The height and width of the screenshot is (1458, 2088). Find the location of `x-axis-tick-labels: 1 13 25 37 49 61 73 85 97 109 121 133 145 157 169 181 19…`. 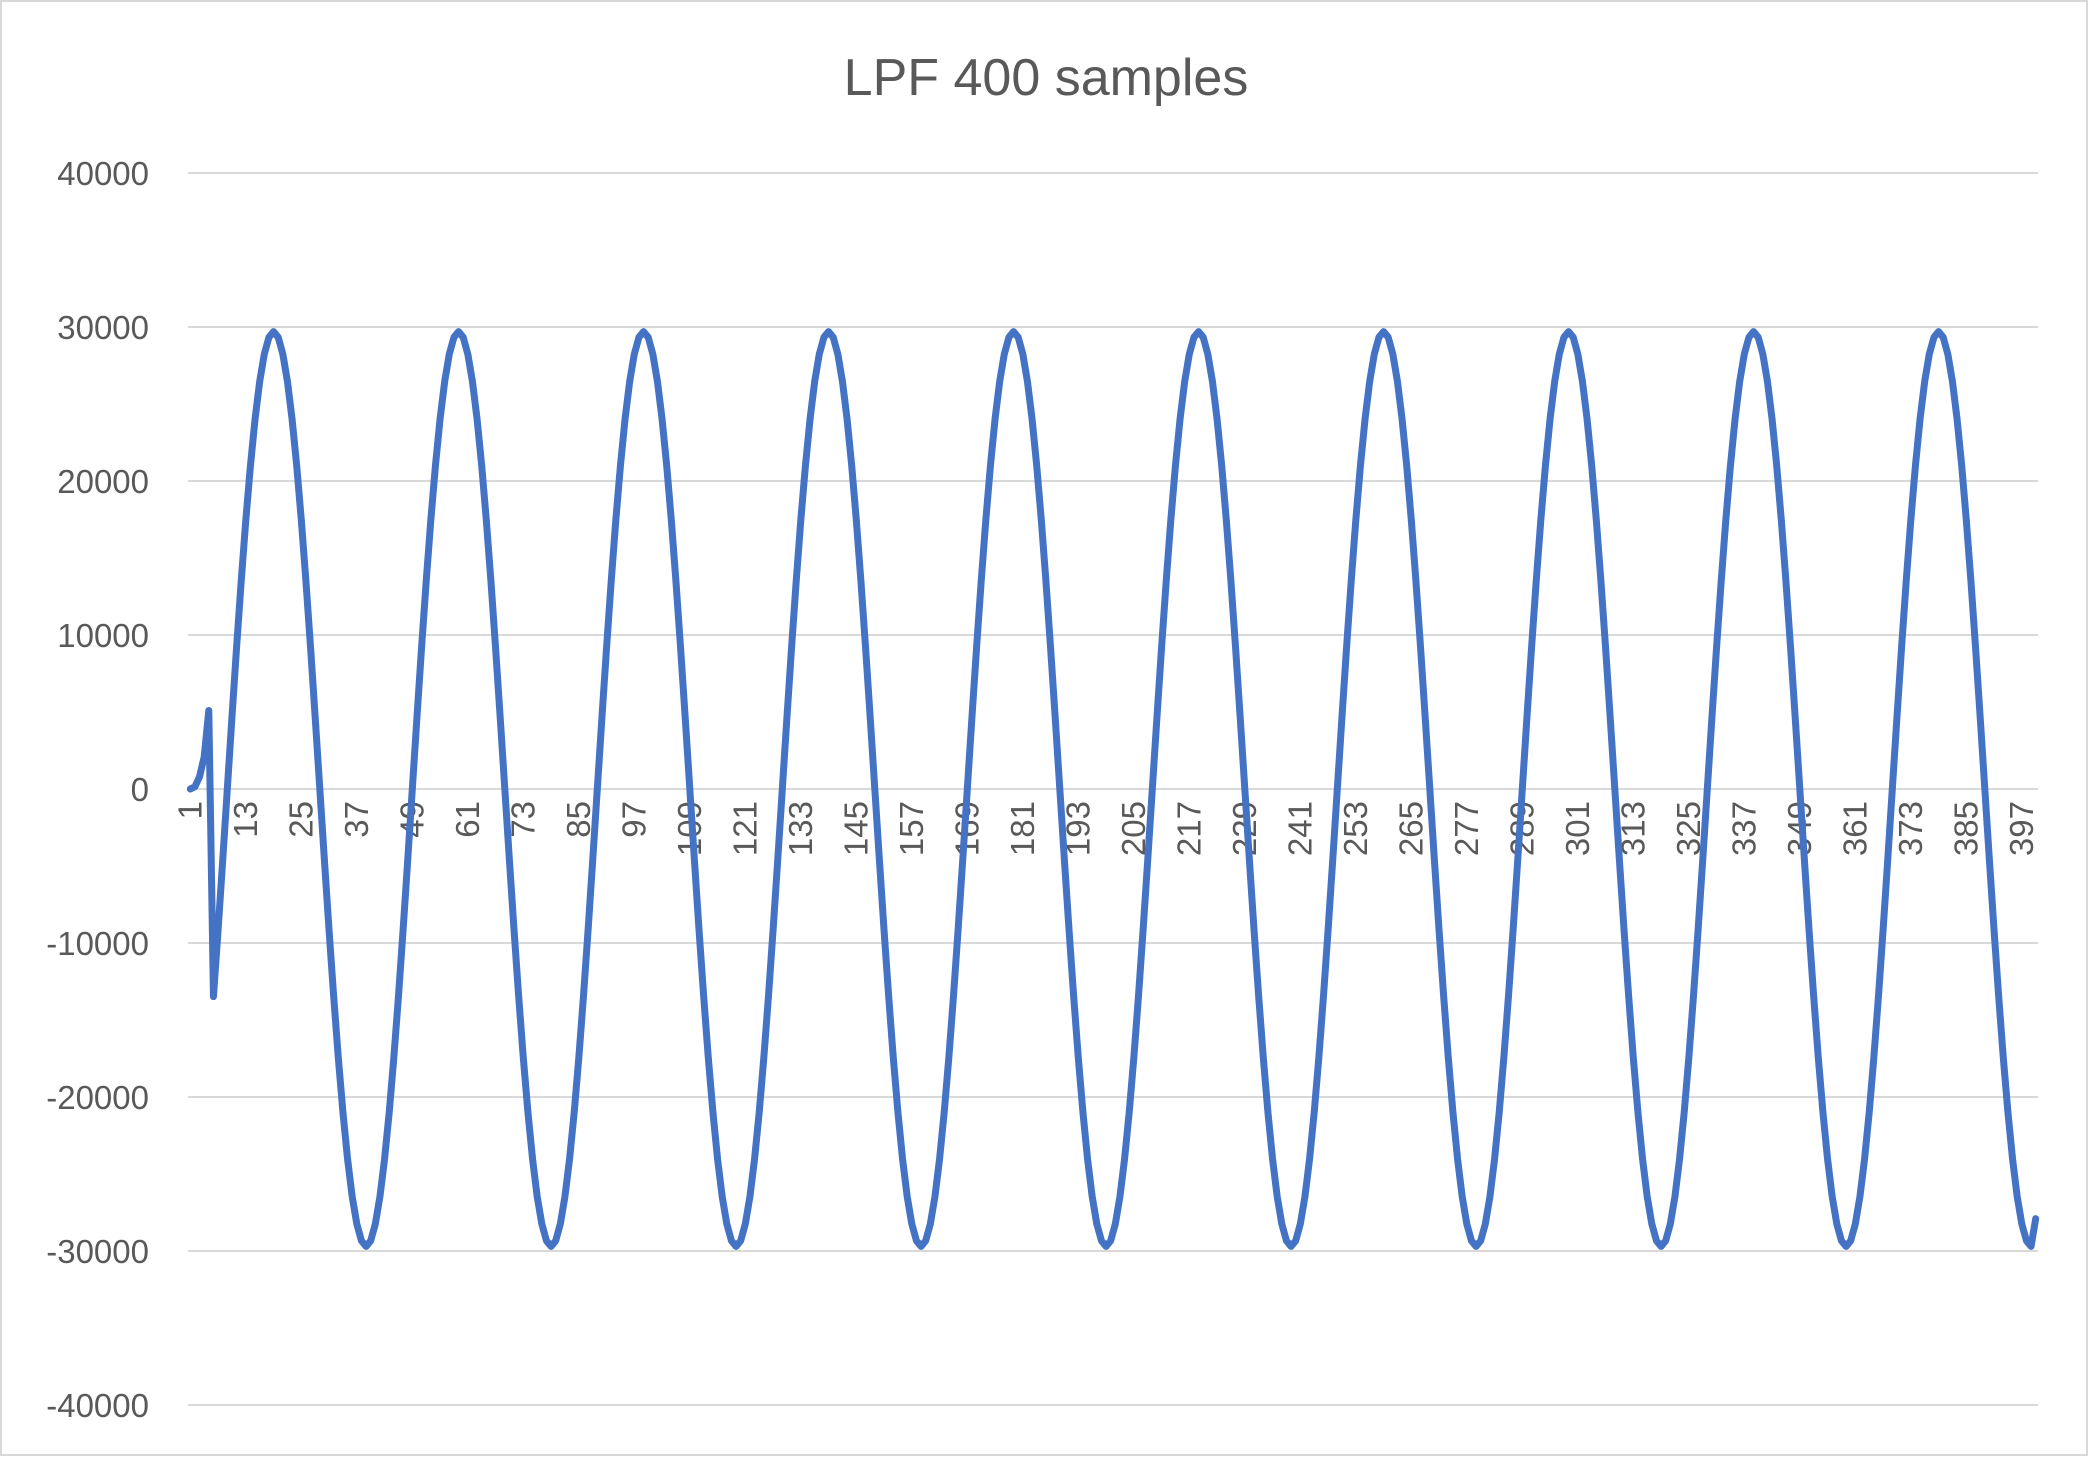

x-axis-tick-labels: 1 13 25 37 49 61 73 85 97 109 121 133 145 157 169 181 19… is located at coordinates (1105, 828).